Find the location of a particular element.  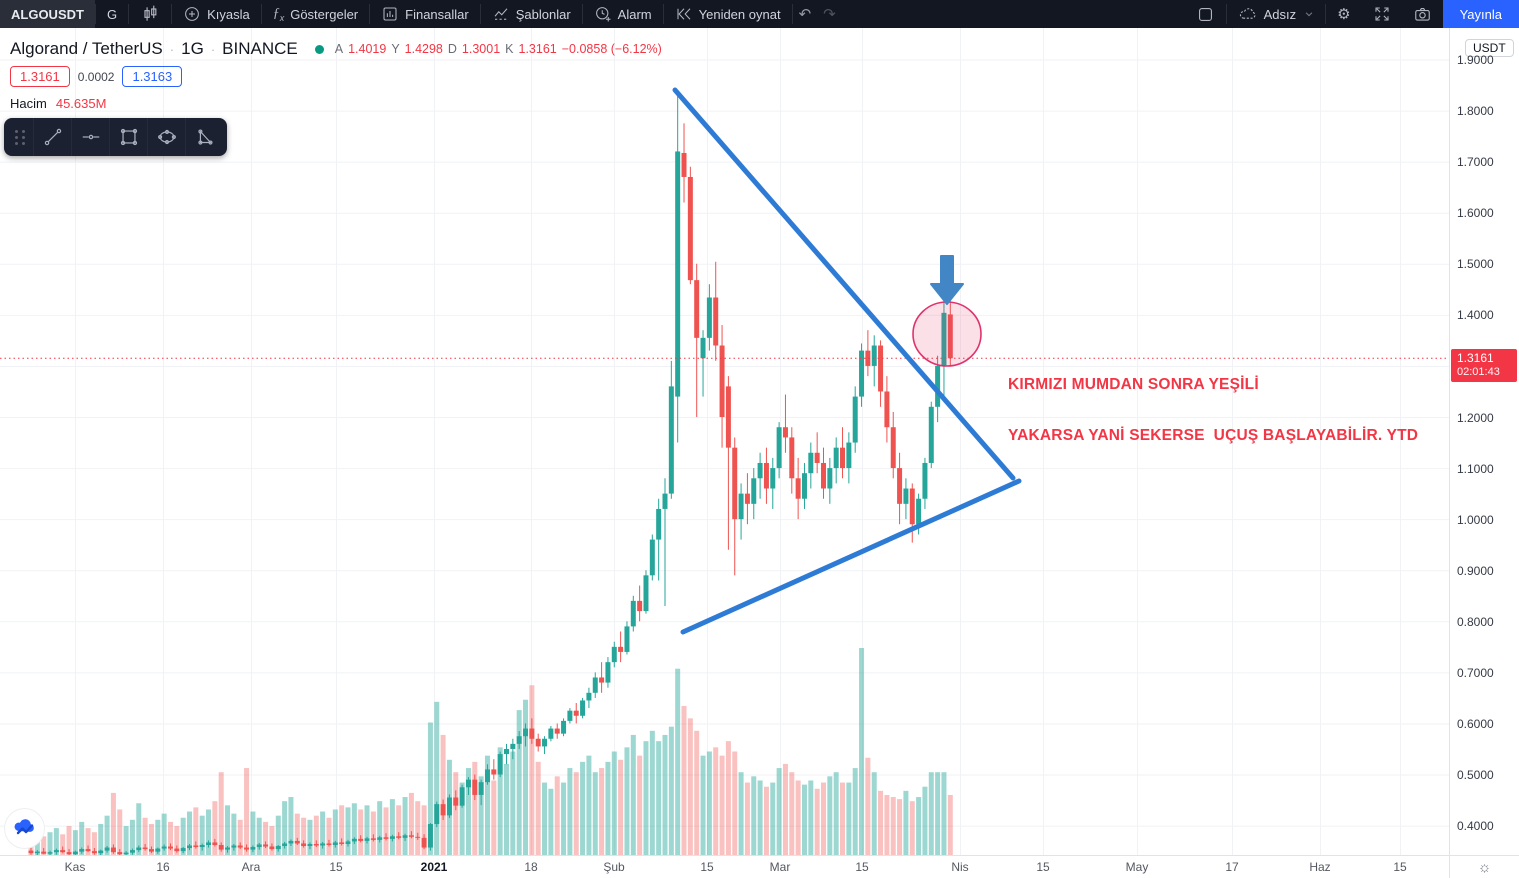

low-value: 1.3001 is located at coordinates (481, 49).